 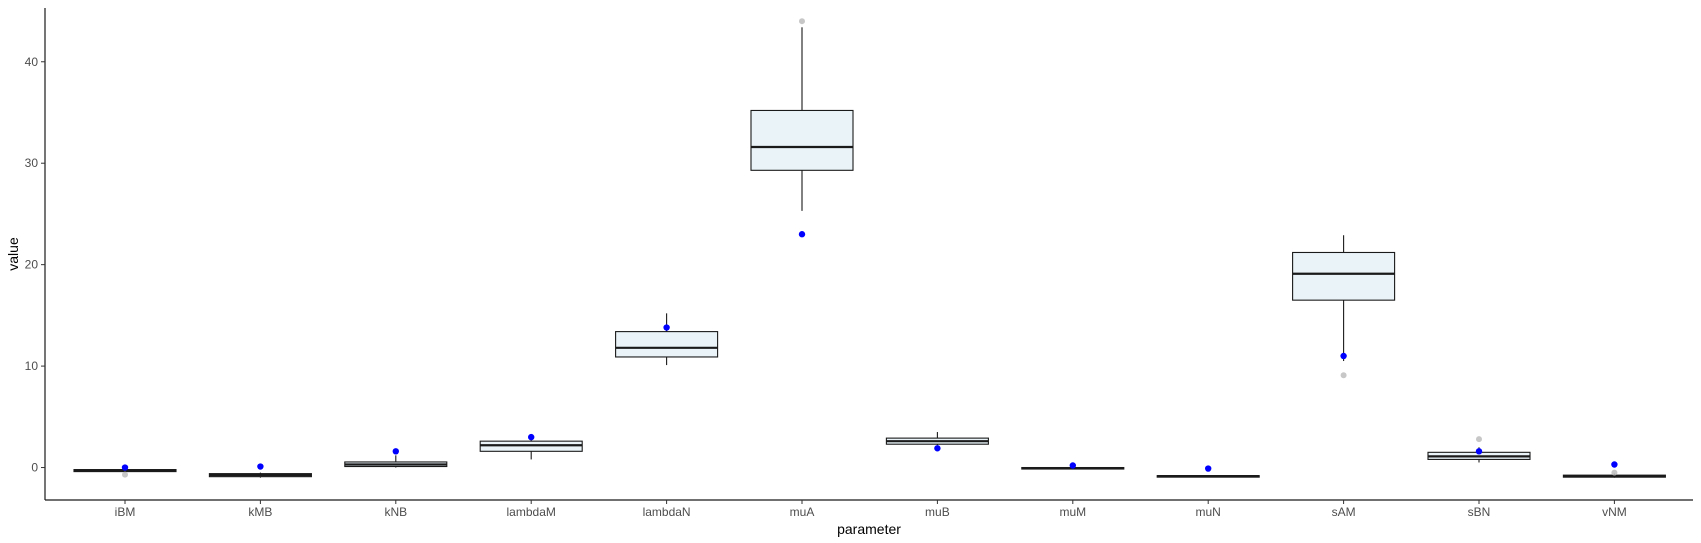 I want to click on y-tick-label: 0, so click(x=34, y=468).